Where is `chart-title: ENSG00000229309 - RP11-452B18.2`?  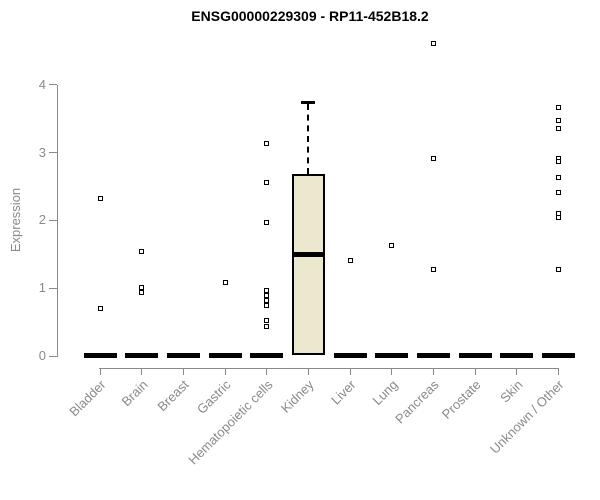
chart-title: ENSG00000229309 - RP11-452B18.2 is located at coordinates (310, 16).